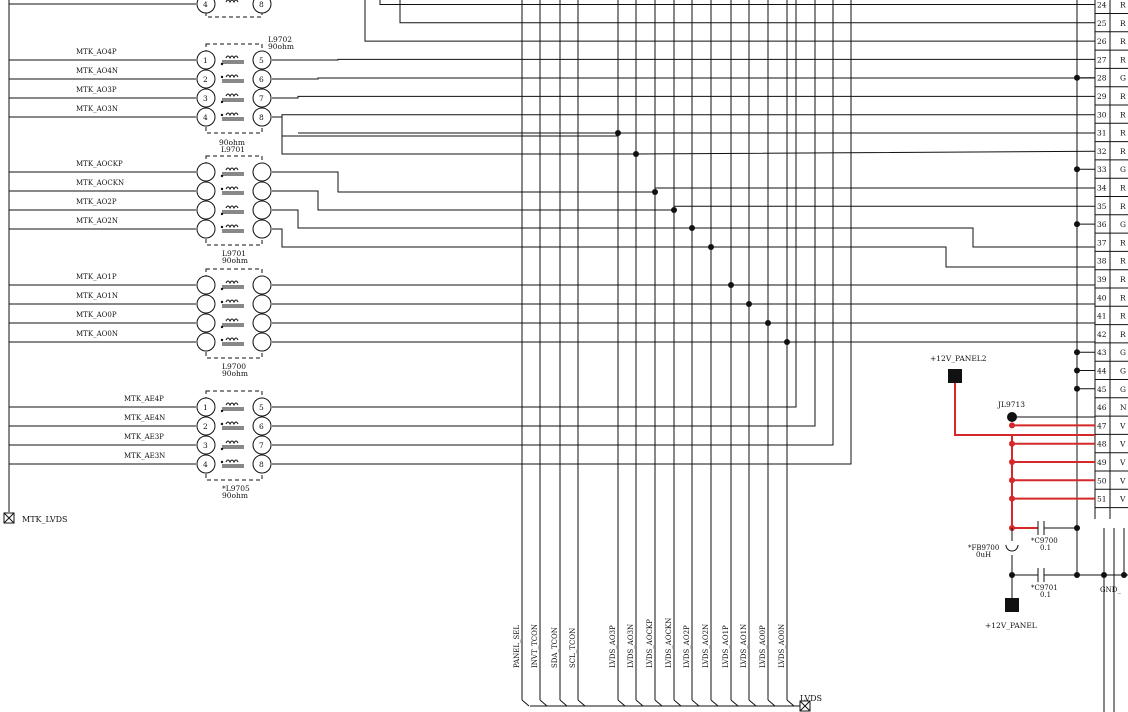 This screenshot has width=1128, height=712. I want to click on choke-net-label: MTK_AO1N, so click(97, 296).